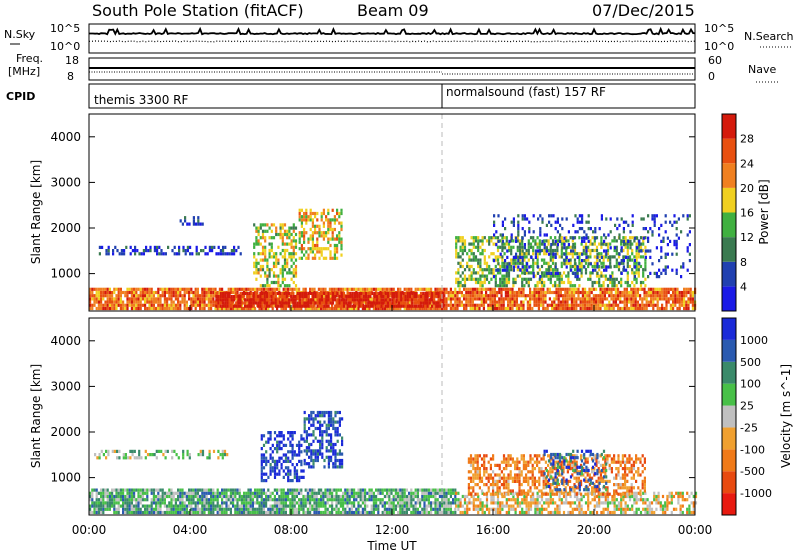 This screenshot has height=554, width=800. What do you see at coordinates (719, 28) in the screenshot?
I see `nsearch-top-tick: 10^5` at bounding box center [719, 28].